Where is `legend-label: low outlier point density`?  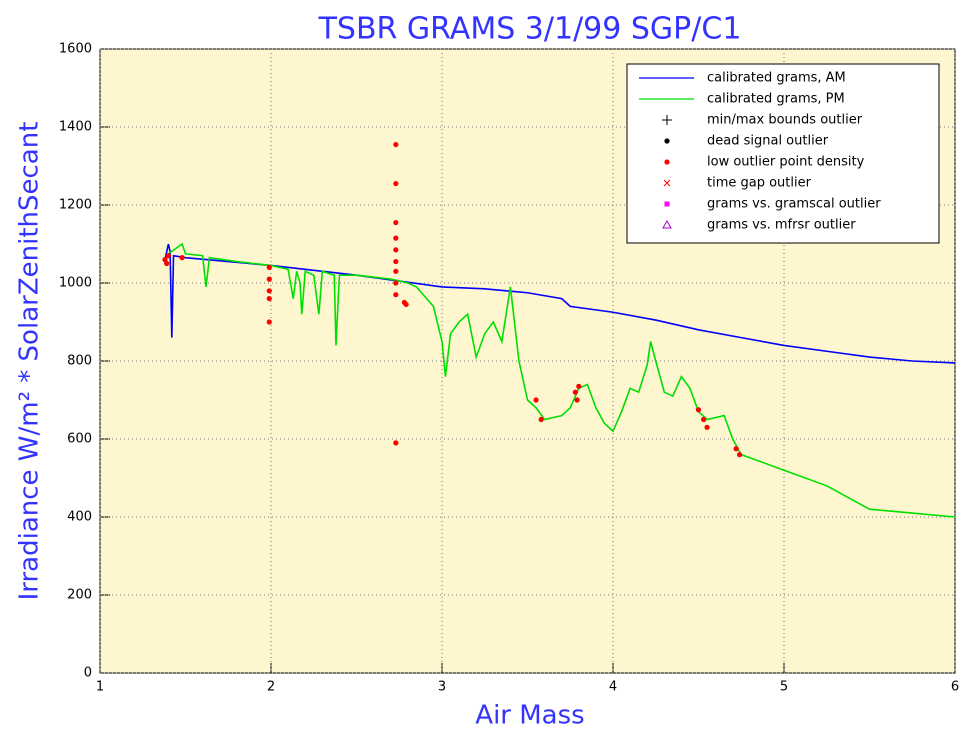 legend-label: low outlier point density is located at coordinates (786, 162).